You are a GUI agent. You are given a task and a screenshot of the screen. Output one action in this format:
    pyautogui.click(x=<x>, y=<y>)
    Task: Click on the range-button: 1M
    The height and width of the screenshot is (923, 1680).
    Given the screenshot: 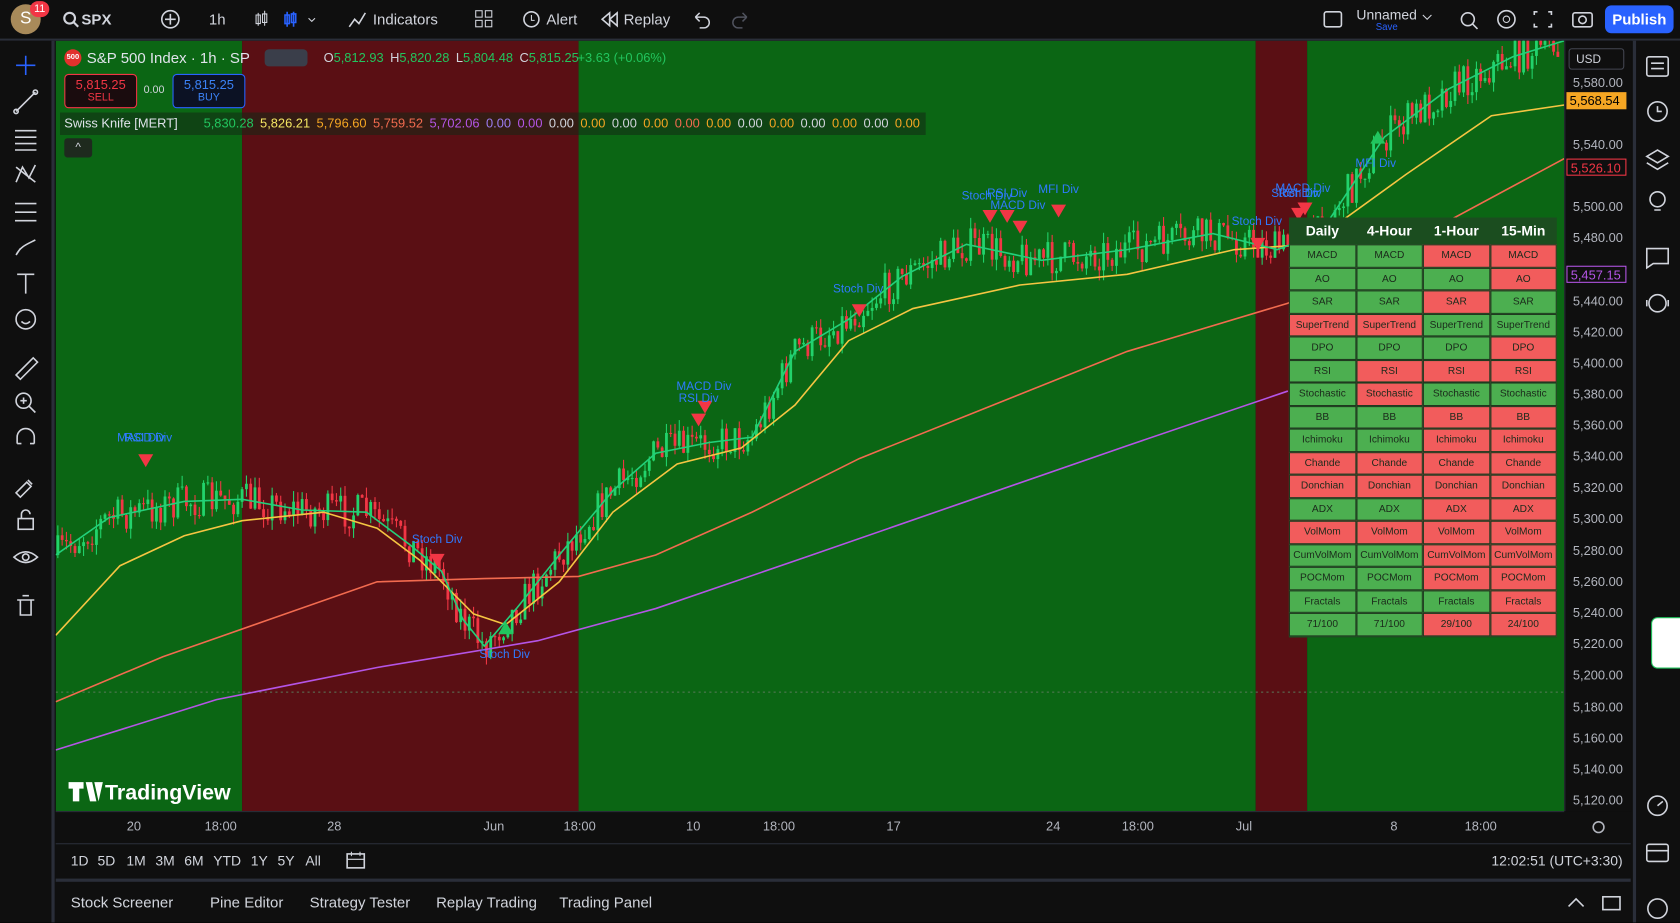 What is the action you would take?
    pyautogui.click(x=136, y=860)
    